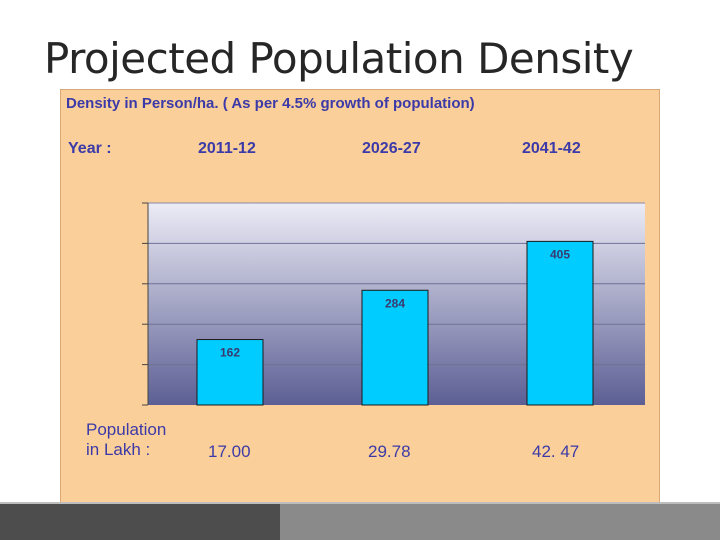 The image size is (720, 540). Describe the element at coordinates (230, 353) in the screenshot. I see `data-label-2011-12: 162` at that location.